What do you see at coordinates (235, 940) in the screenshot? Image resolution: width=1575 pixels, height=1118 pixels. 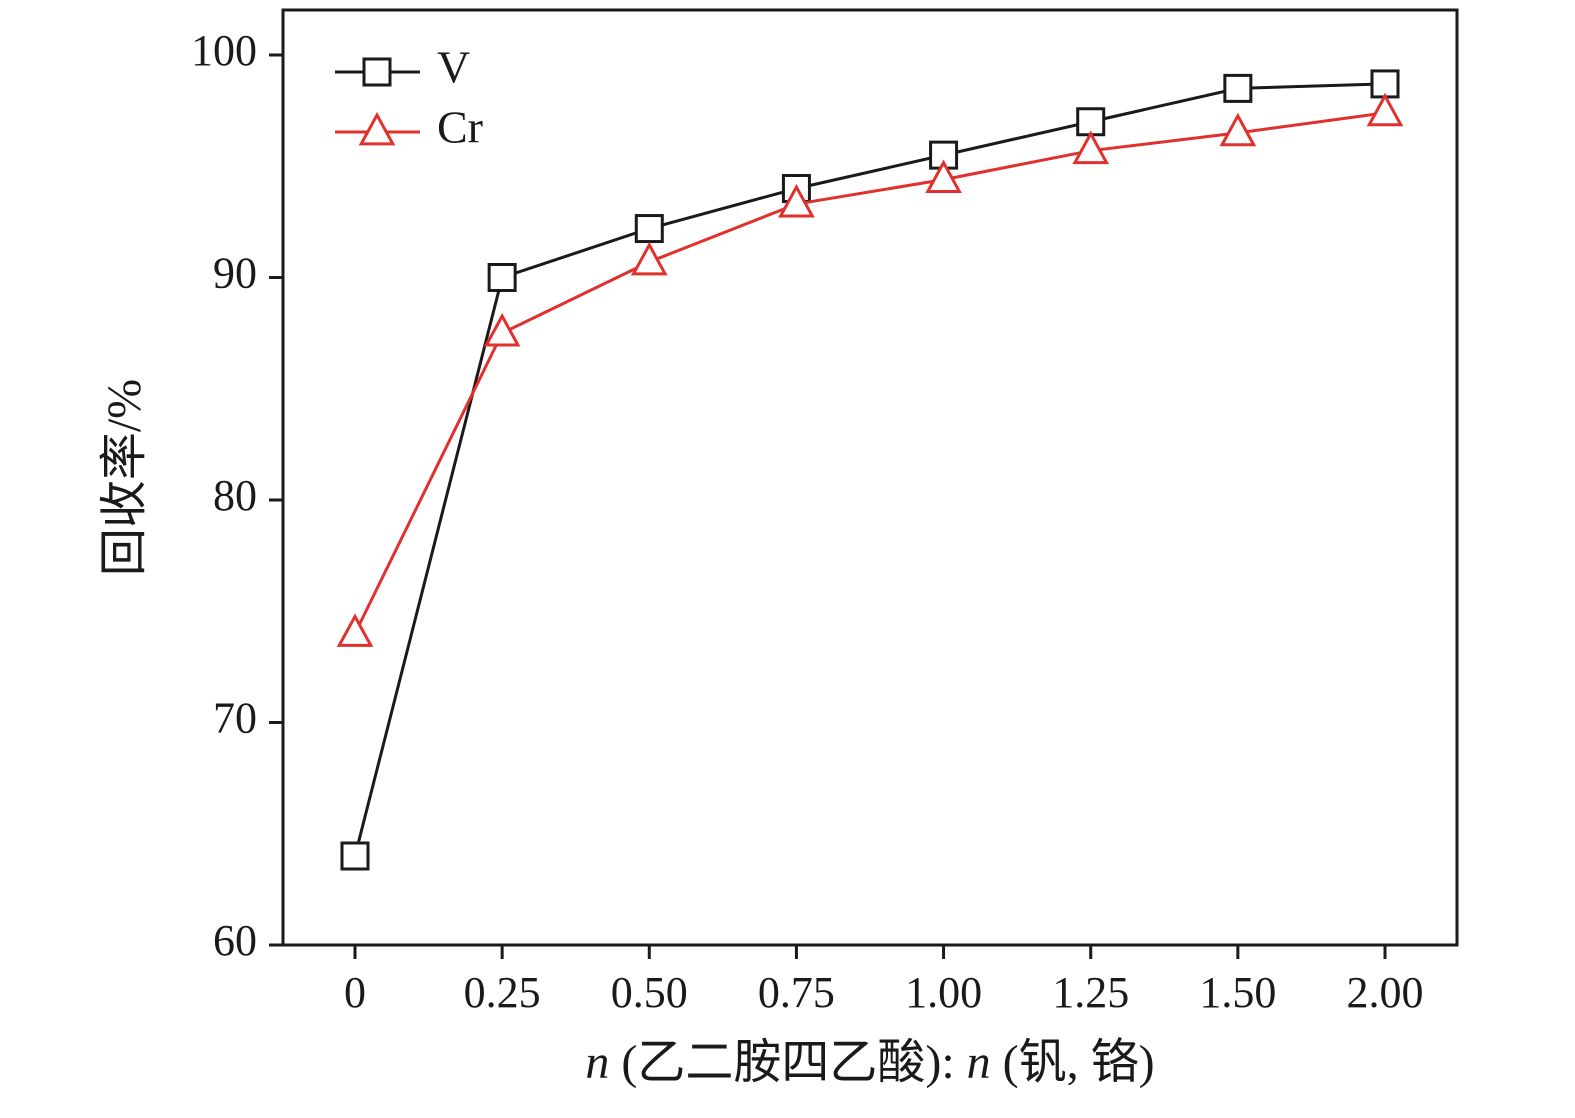 I see `y-tick-label: 60` at bounding box center [235, 940].